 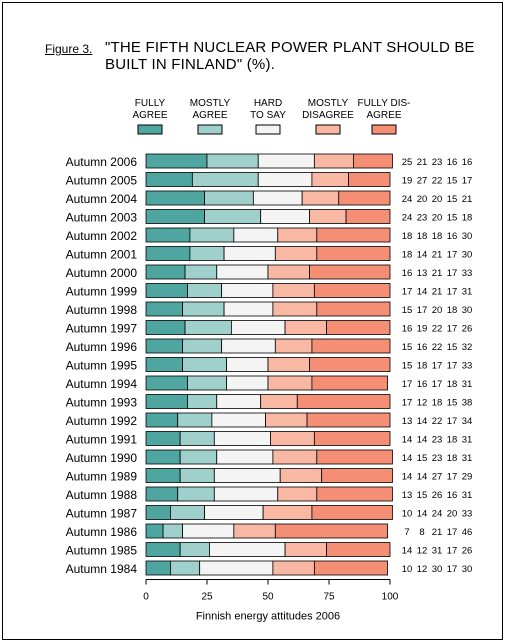 I want to click on x-tick-label: 25, so click(x=207, y=597).